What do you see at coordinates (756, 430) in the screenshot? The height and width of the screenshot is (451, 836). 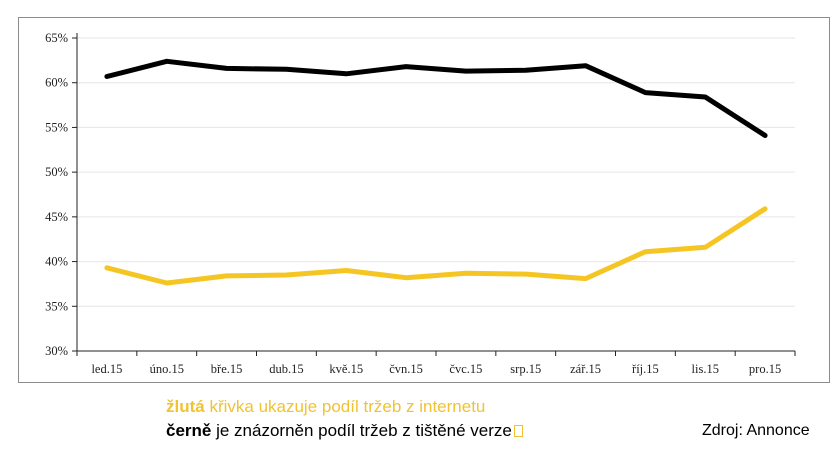 I see `source-label: Zdroj: Annonce` at bounding box center [756, 430].